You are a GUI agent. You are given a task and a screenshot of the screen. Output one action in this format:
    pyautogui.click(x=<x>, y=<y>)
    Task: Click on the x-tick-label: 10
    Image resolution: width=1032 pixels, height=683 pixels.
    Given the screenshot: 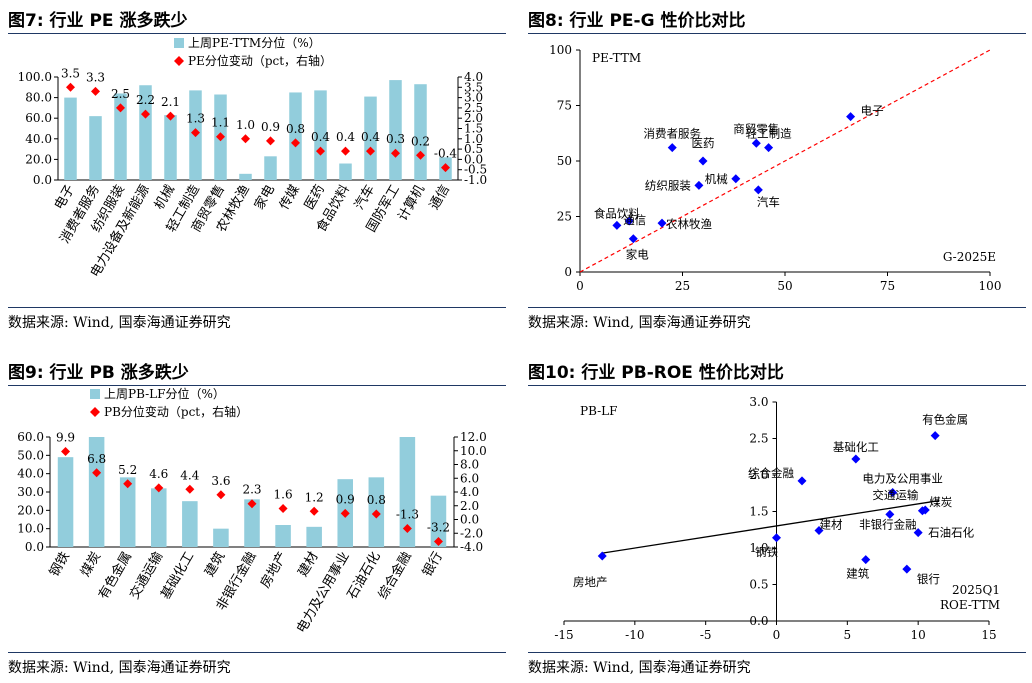 What is the action you would take?
    pyautogui.click(x=918, y=635)
    